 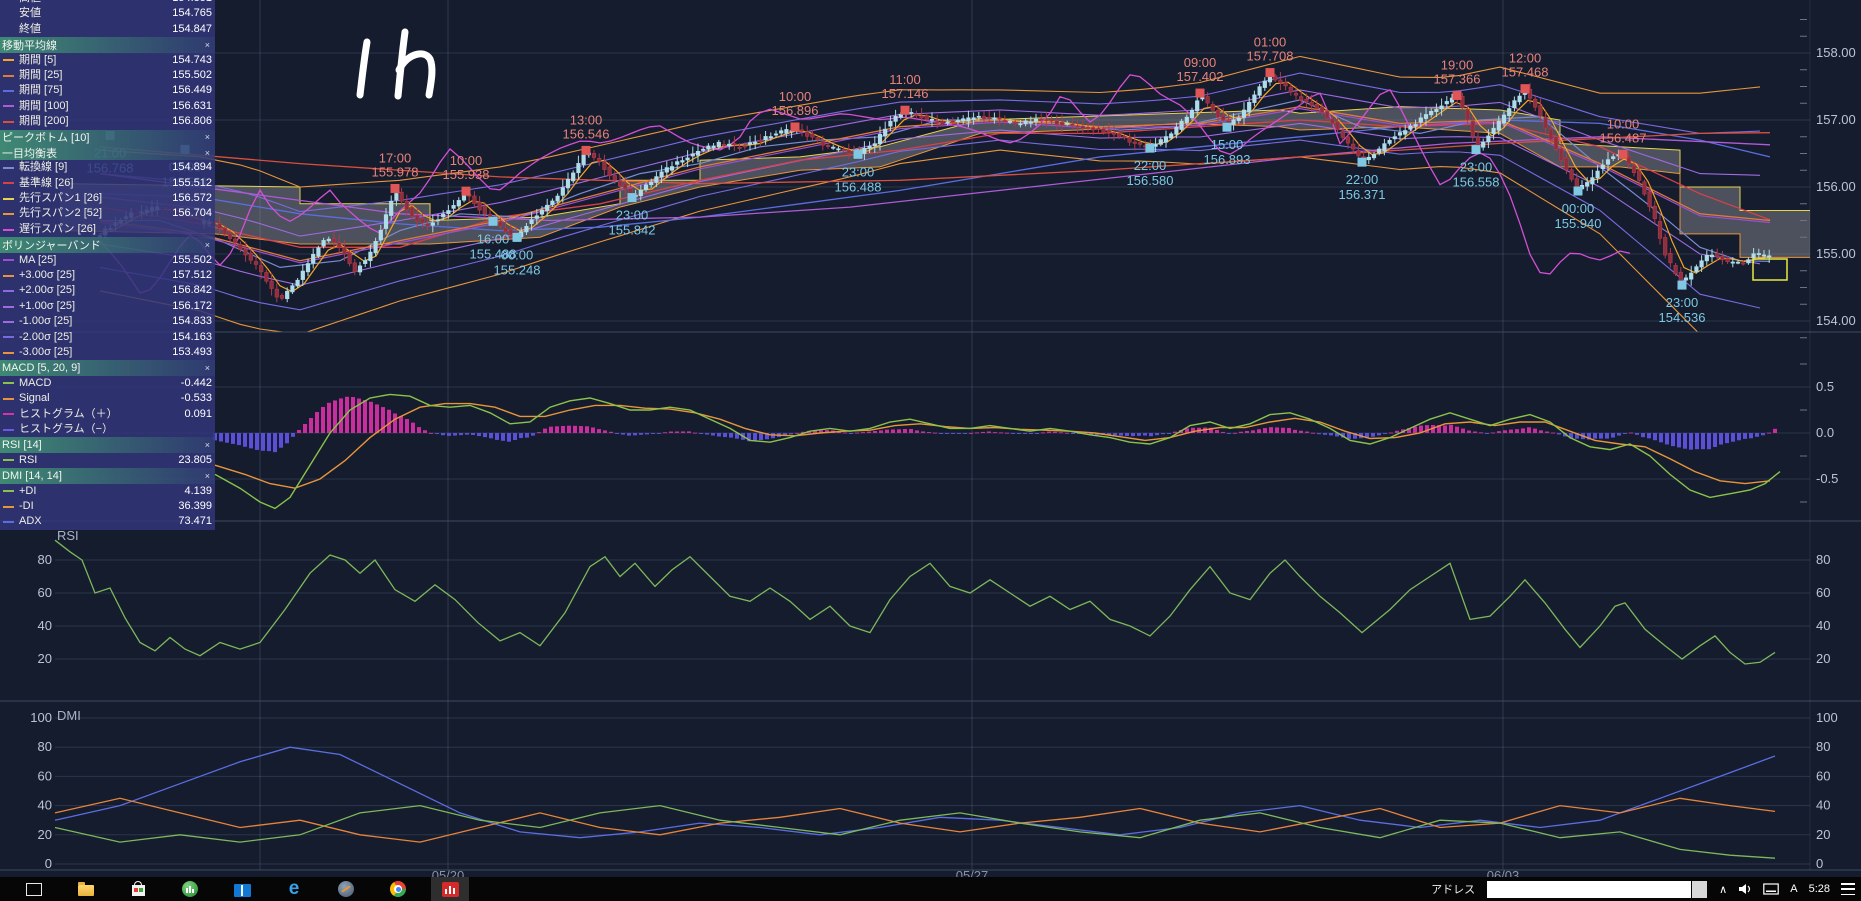 What do you see at coordinates (346, 889) in the screenshot?
I see `paint3d-icon` at bounding box center [346, 889].